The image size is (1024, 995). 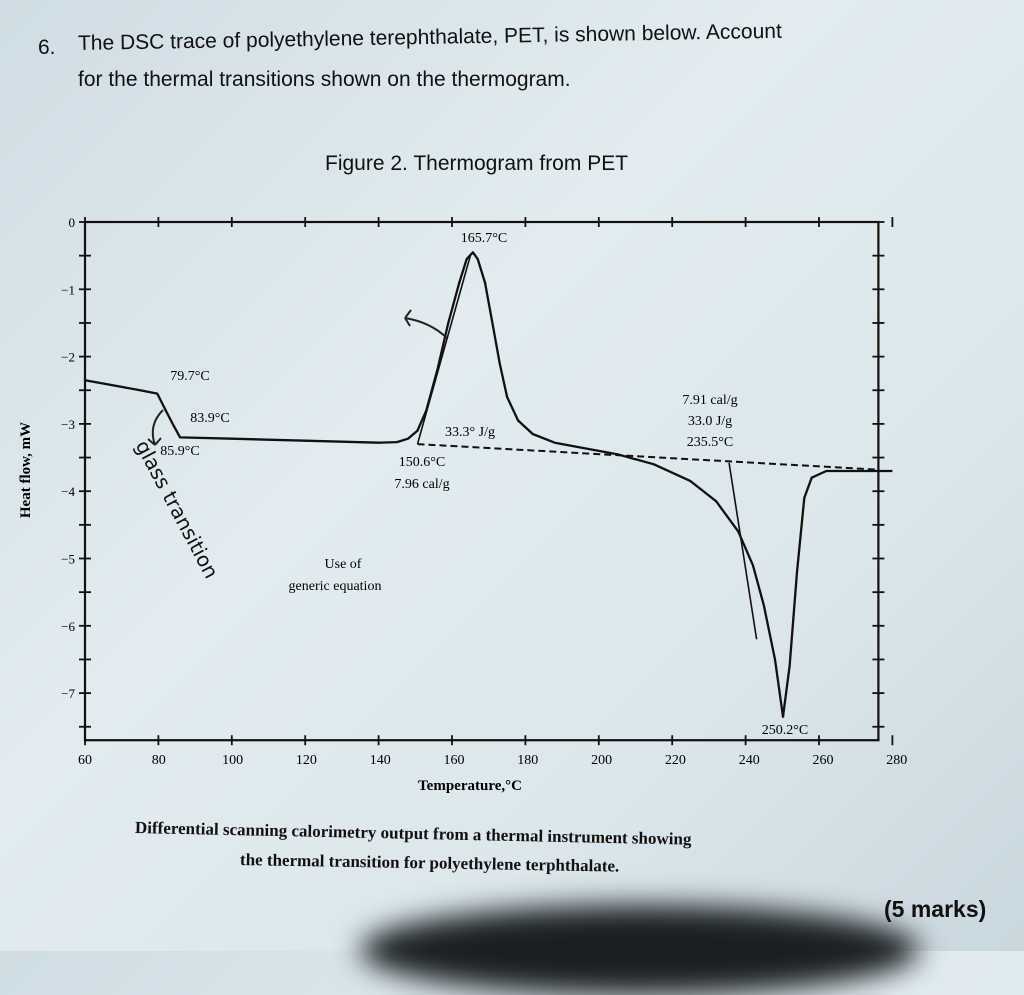 I want to click on label-7-91: 7.91 cal/g, so click(x=709, y=400).